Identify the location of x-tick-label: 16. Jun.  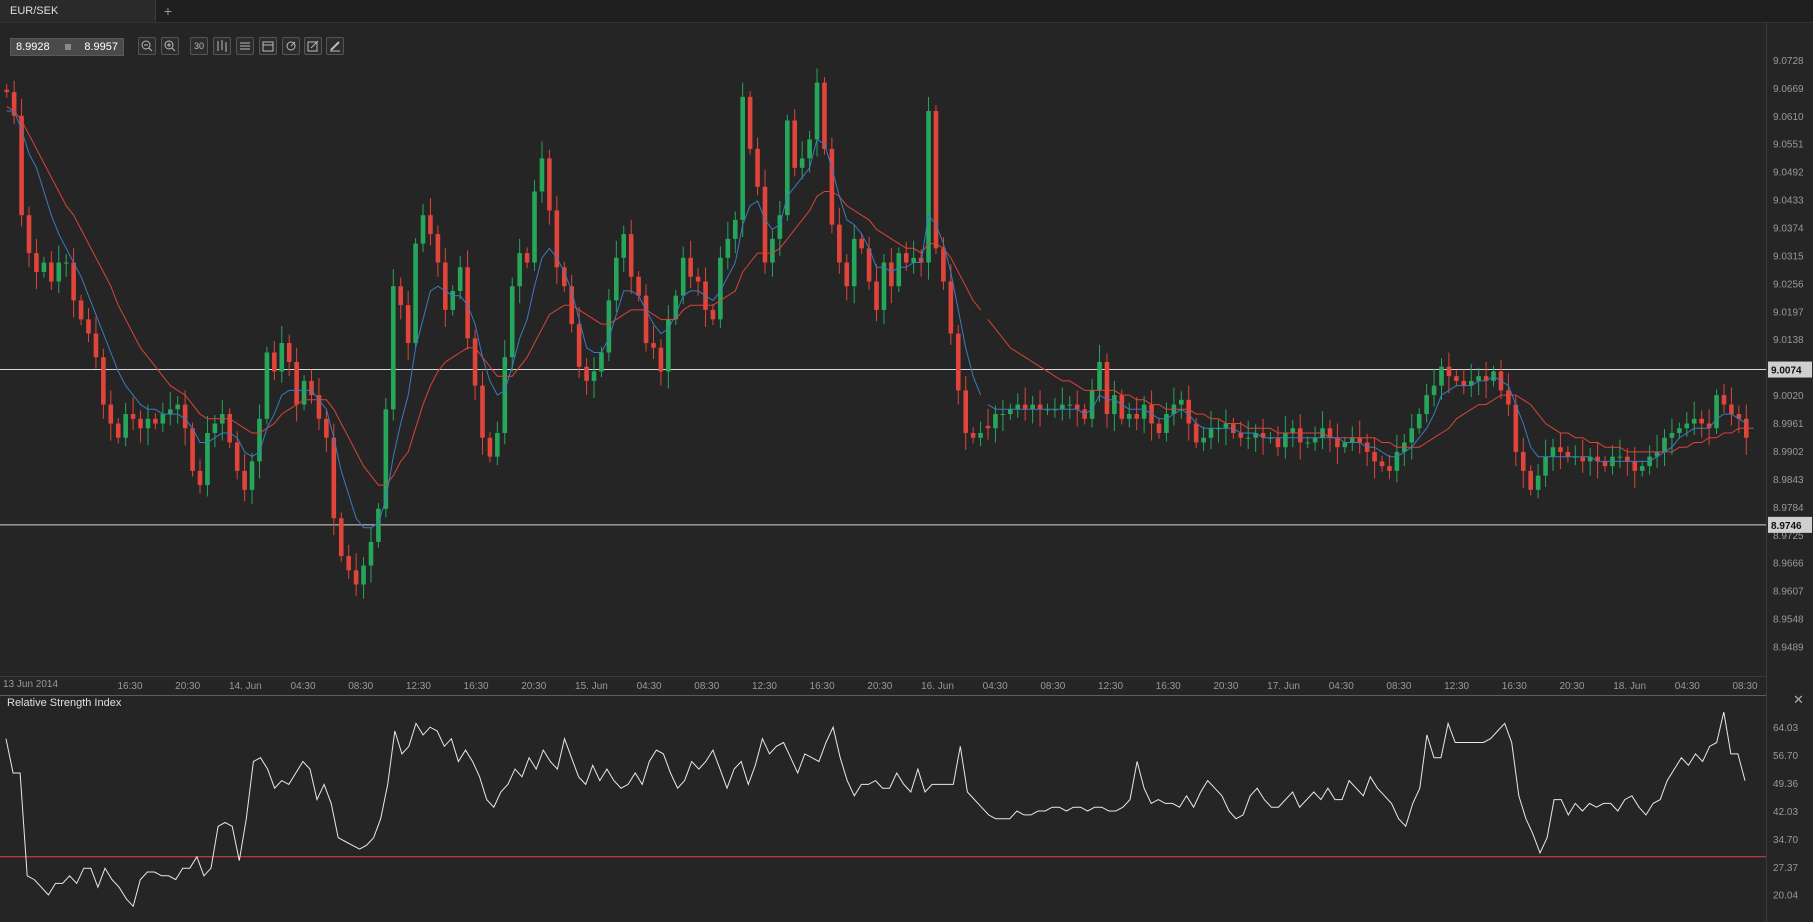
(937, 686).